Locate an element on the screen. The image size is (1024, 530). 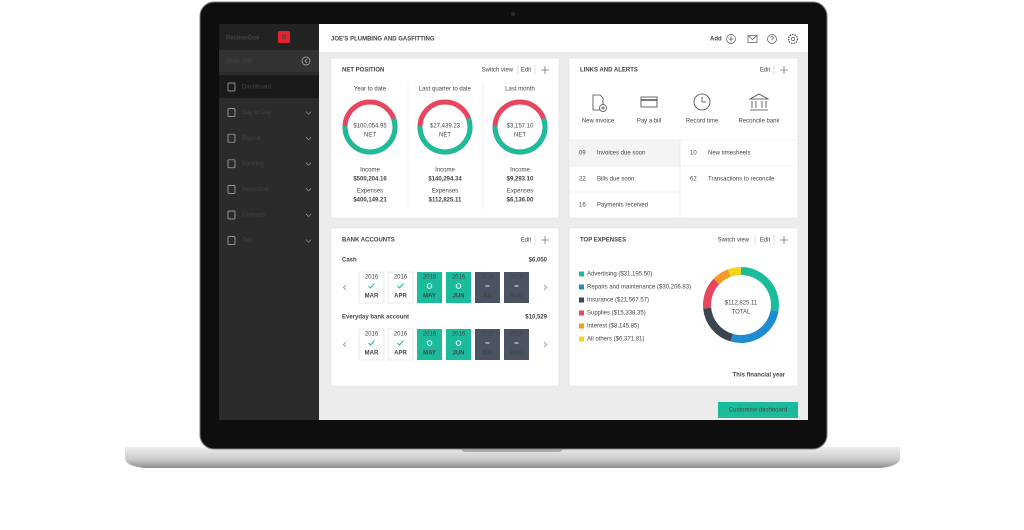
company-name: JOE'S PLUMBING AND GASFITTING is located at coordinates (383, 40).